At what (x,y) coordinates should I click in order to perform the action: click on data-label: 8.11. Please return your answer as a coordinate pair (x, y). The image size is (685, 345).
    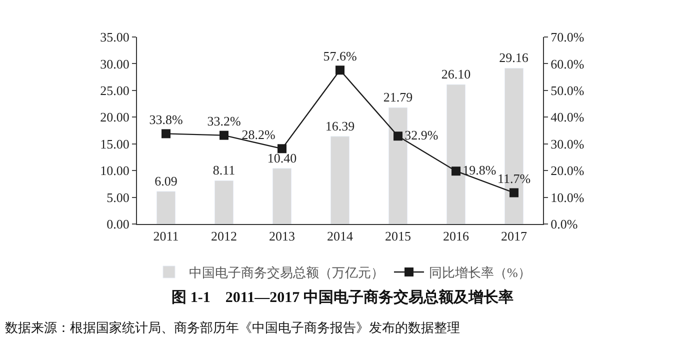
    Looking at the image, I should click on (224, 170).